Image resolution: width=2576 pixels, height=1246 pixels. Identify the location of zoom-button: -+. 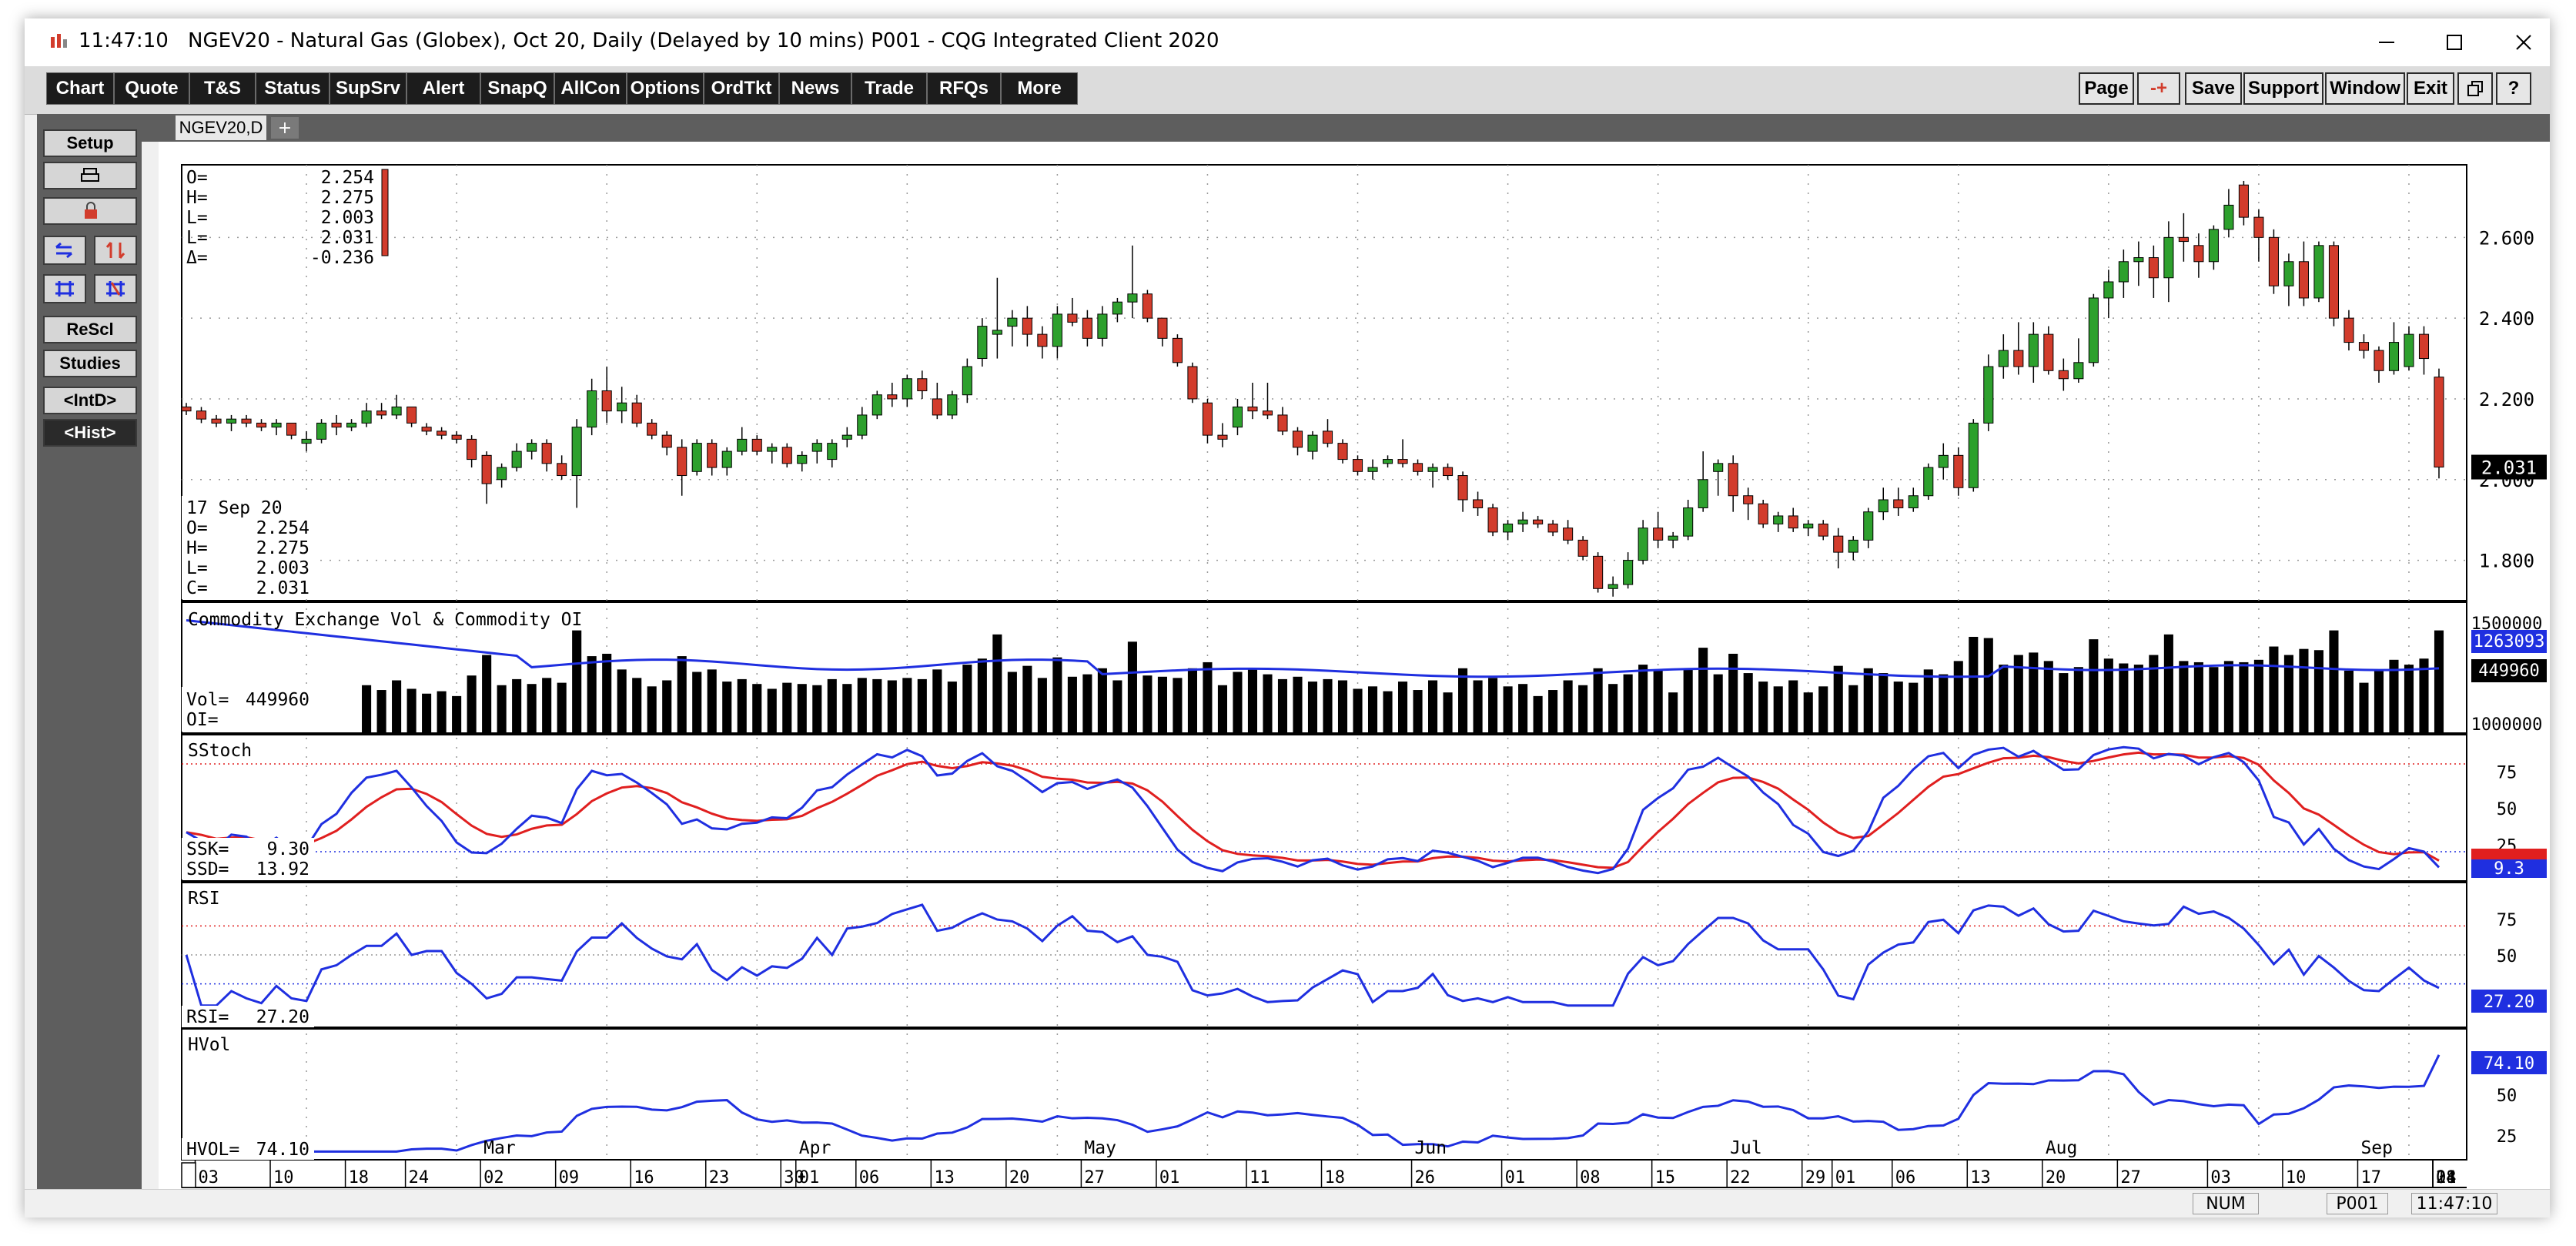
(2159, 88).